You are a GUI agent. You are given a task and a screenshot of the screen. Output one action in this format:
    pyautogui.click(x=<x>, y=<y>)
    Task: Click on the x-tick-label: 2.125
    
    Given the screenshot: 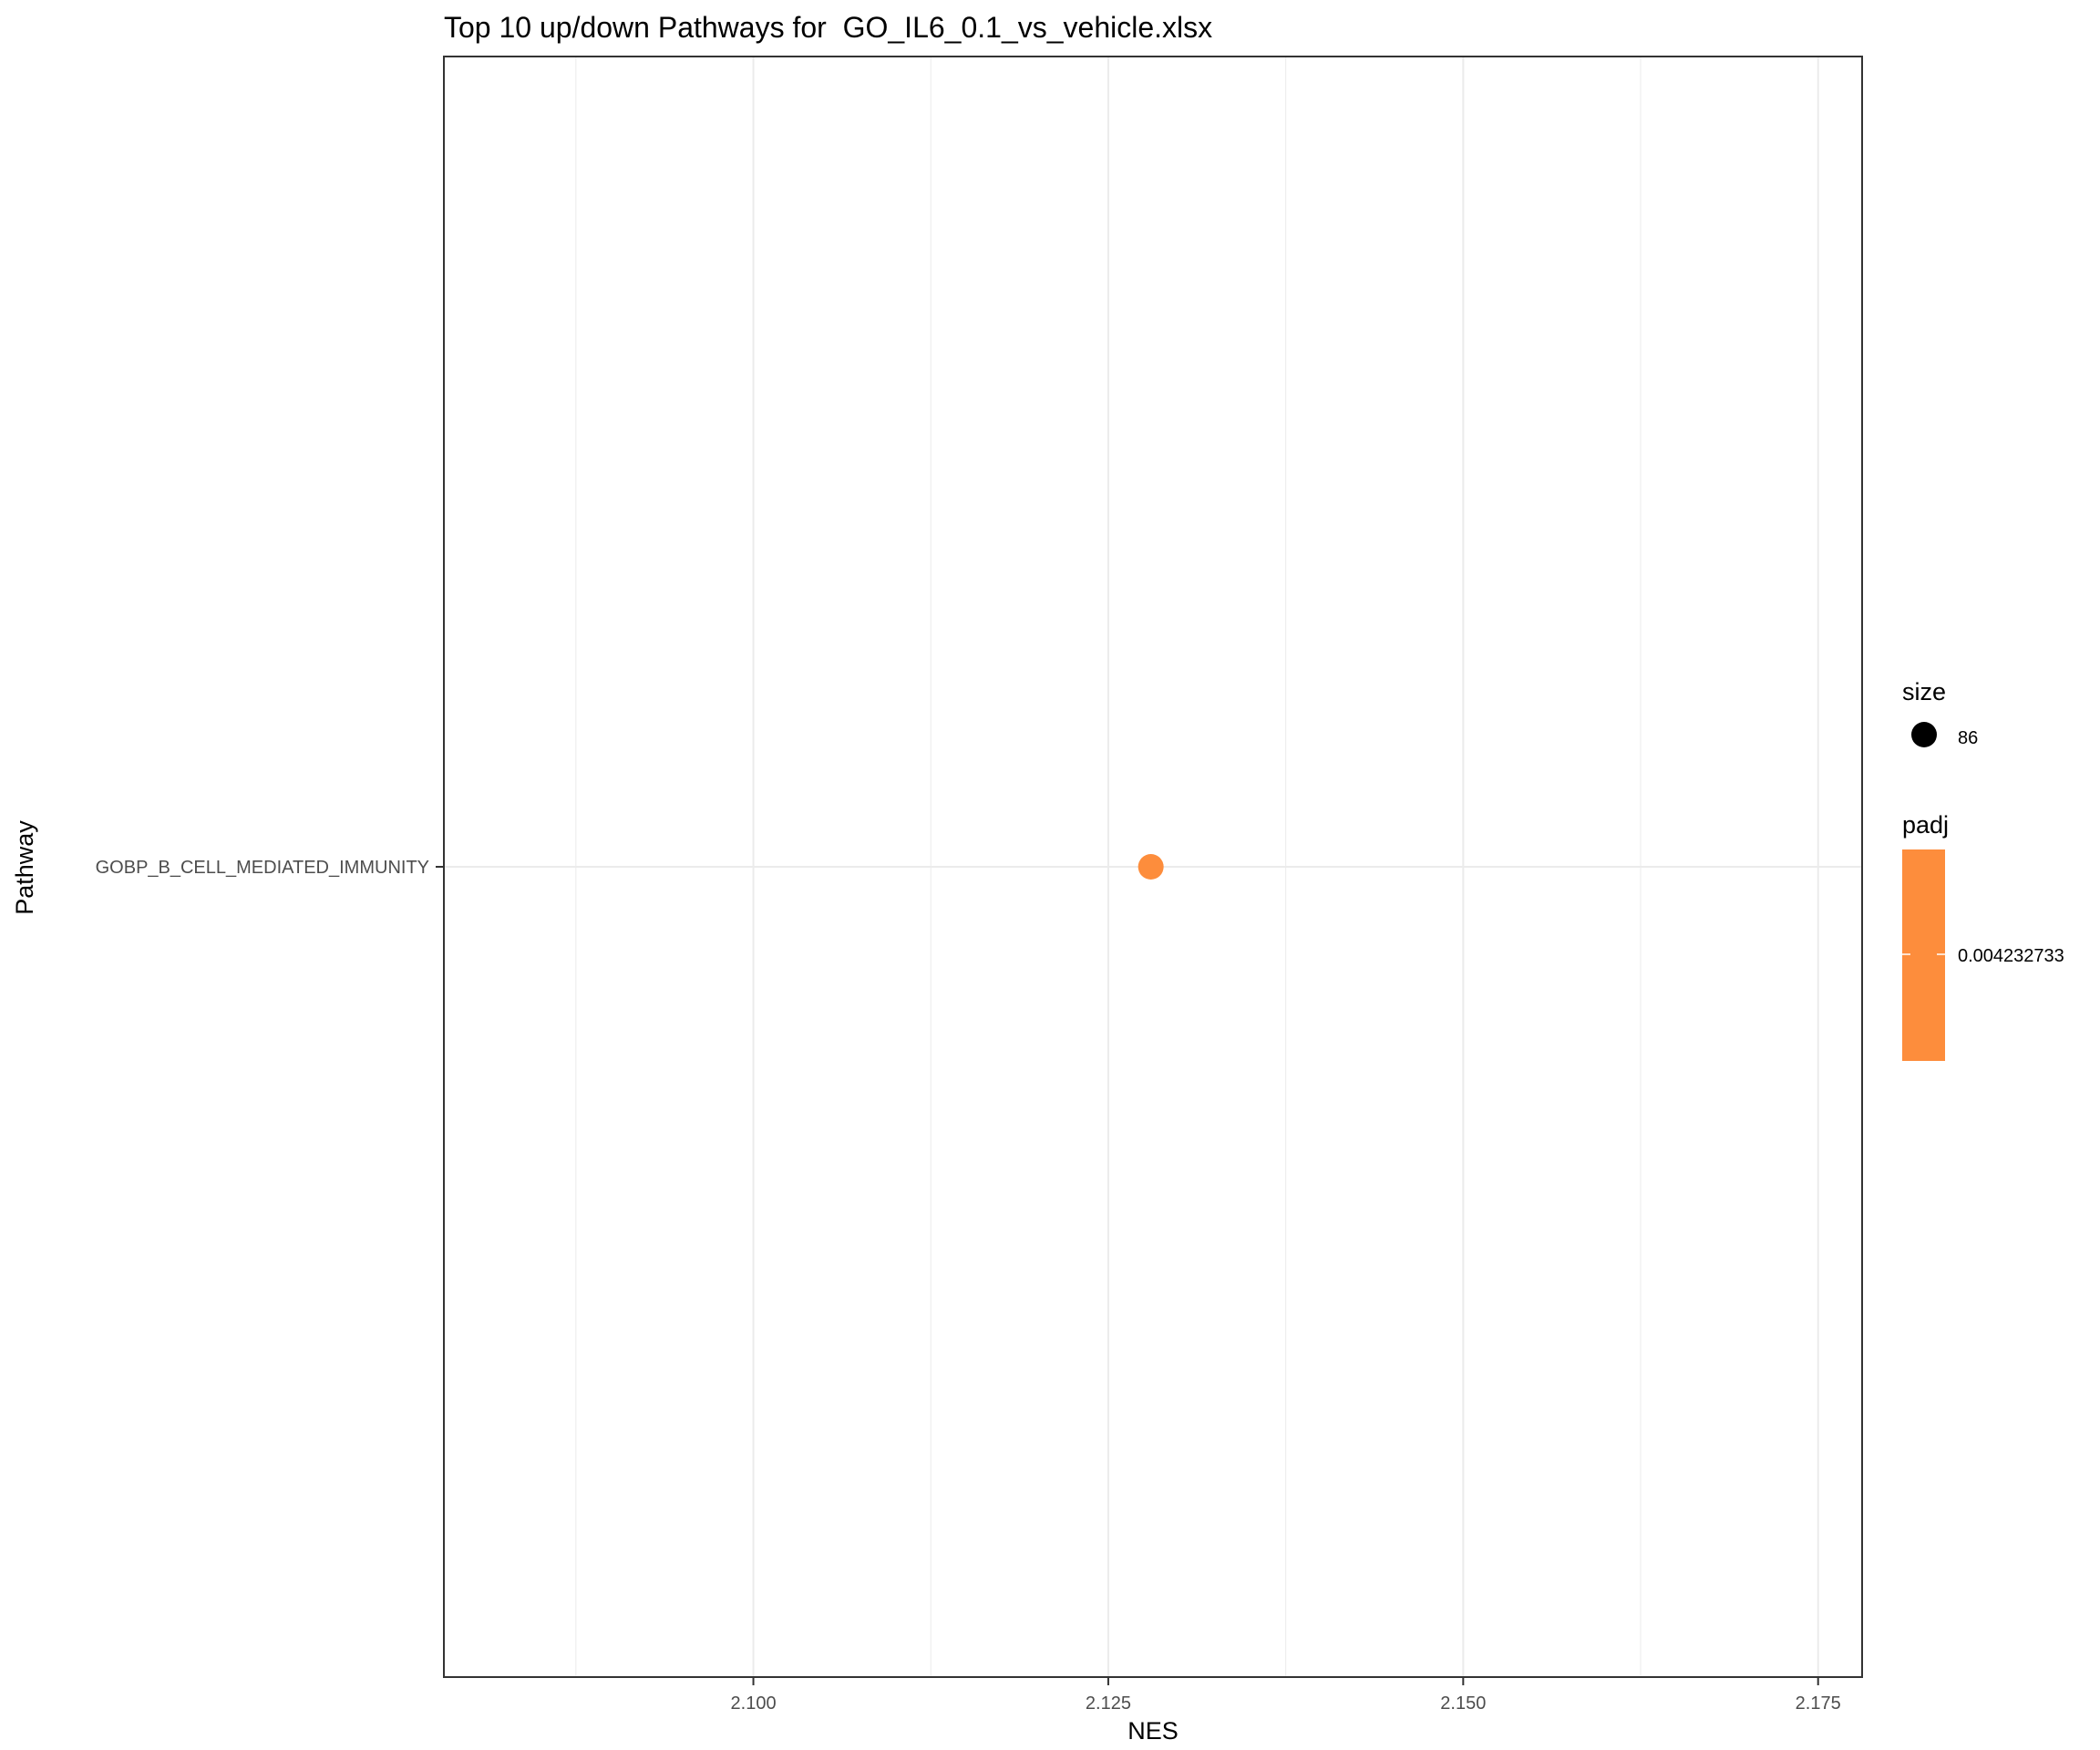 What is the action you would take?
    pyautogui.click(x=1109, y=1704)
    